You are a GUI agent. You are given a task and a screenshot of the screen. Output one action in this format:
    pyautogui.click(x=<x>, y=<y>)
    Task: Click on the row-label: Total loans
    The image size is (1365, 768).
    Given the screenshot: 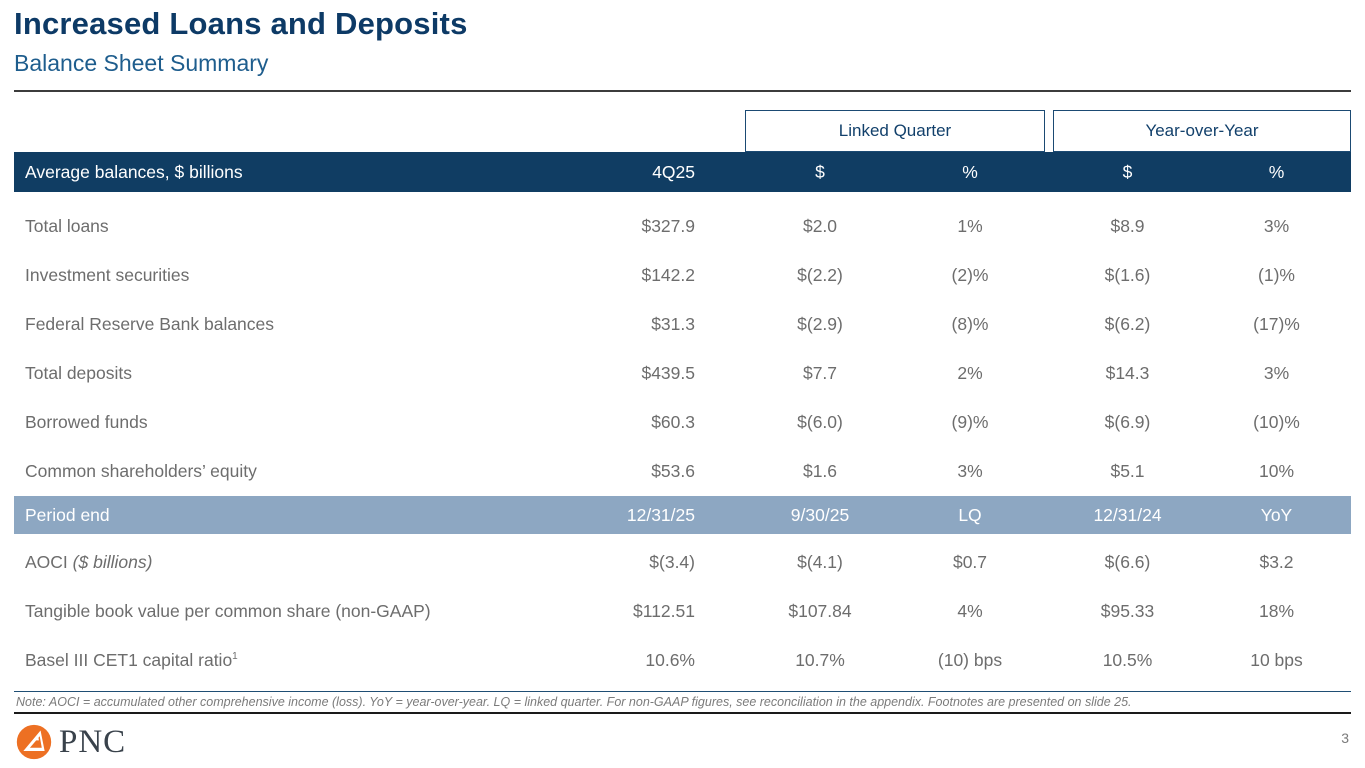 What is the action you would take?
    pyautogui.click(x=67, y=226)
    